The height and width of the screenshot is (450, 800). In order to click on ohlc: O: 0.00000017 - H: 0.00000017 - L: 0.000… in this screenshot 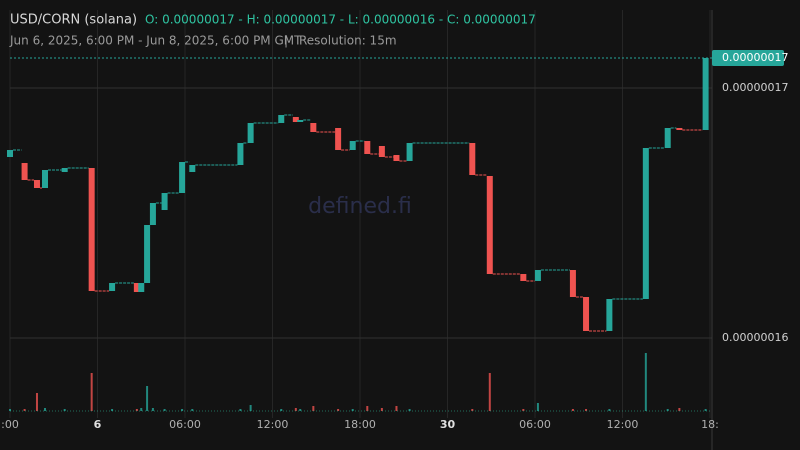, I will do `click(340, 20)`.